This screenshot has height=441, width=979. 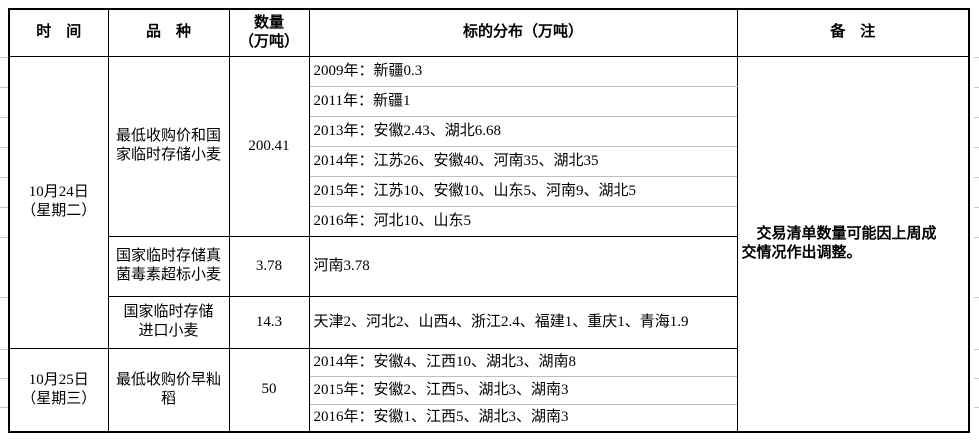 What do you see at coordinates (58, 32) in the screenshot?
I see `header-cell-time: 时 间` at bounding box center [58, 32].